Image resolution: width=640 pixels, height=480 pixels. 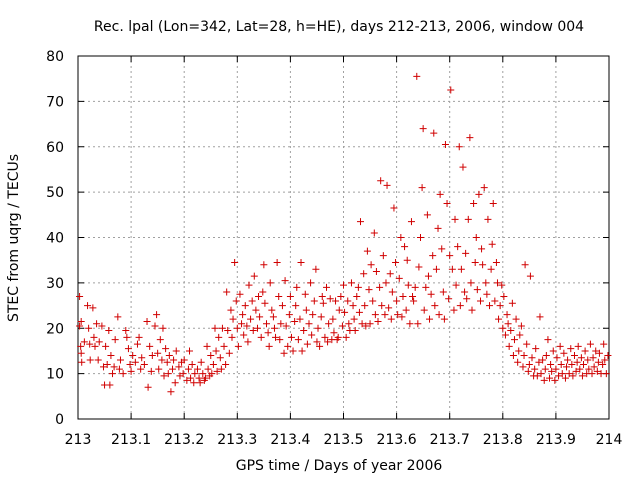 I want to click on x-tick-label: 214, so click(x=609, y=440).